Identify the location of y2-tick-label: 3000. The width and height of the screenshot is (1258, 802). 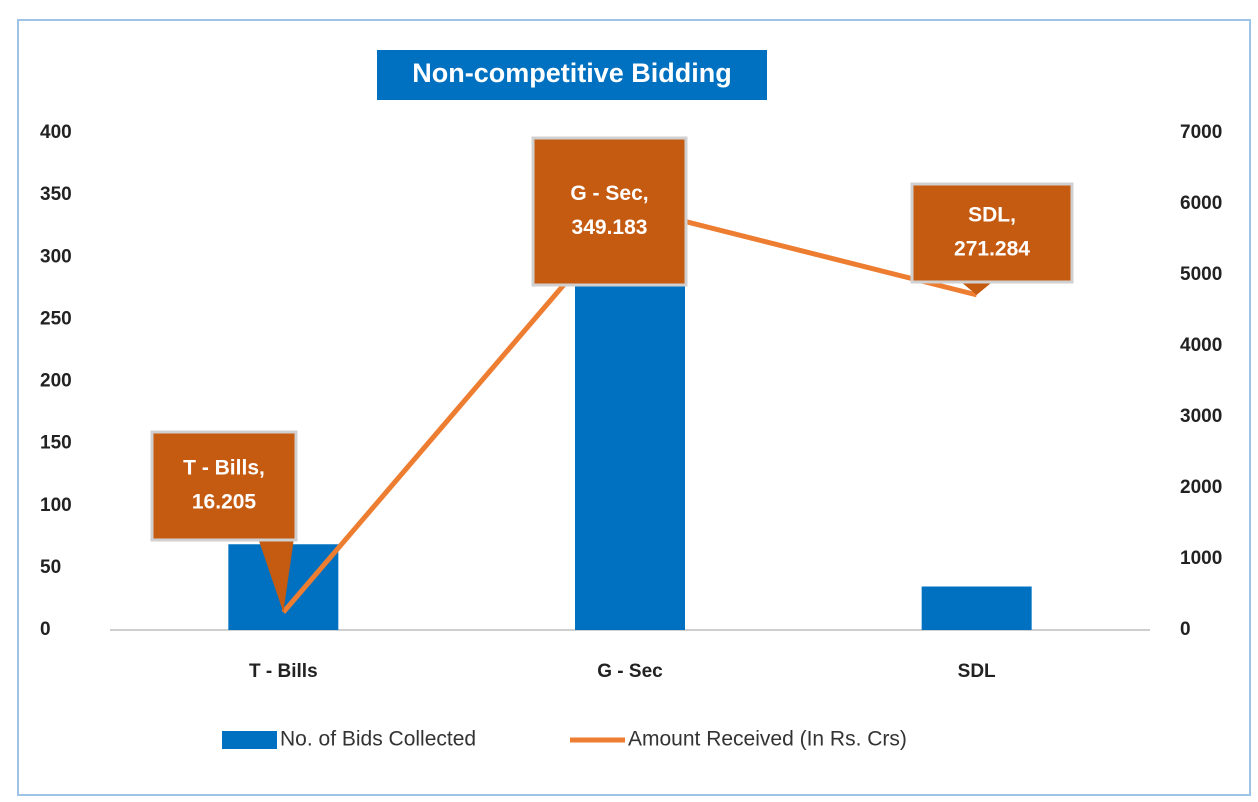
(1201, 416).